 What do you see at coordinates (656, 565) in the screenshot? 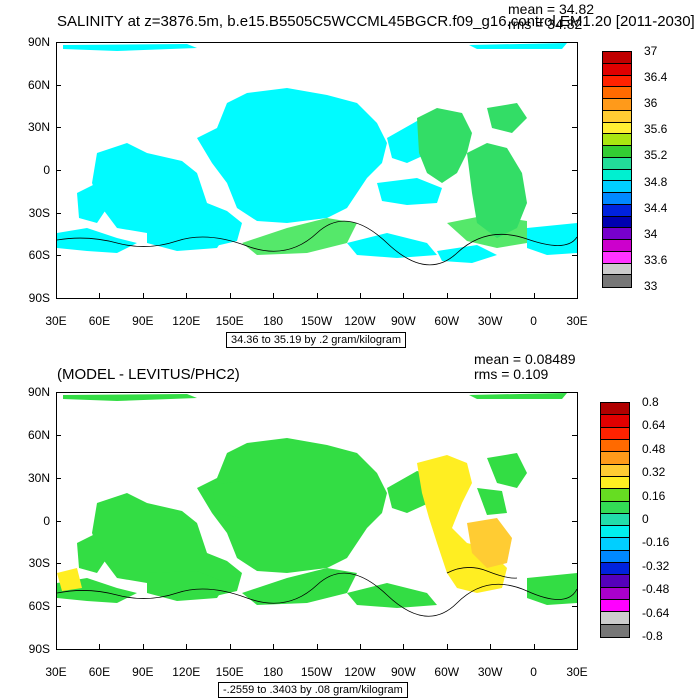
I see `colorbar-label: -0.32` at bounding box center [656, 565].